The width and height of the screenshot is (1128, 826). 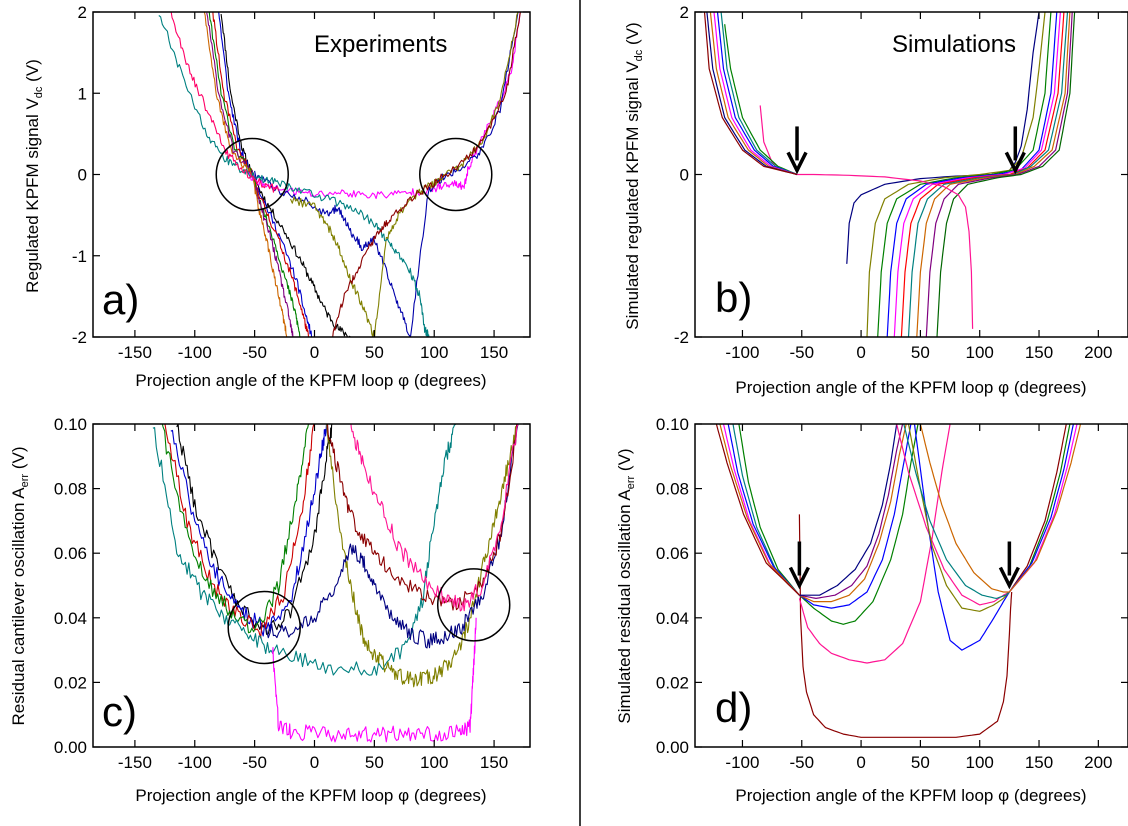 I want to click on panel-c-ytick-label-3: 0.06, so click(x=70, y=553).